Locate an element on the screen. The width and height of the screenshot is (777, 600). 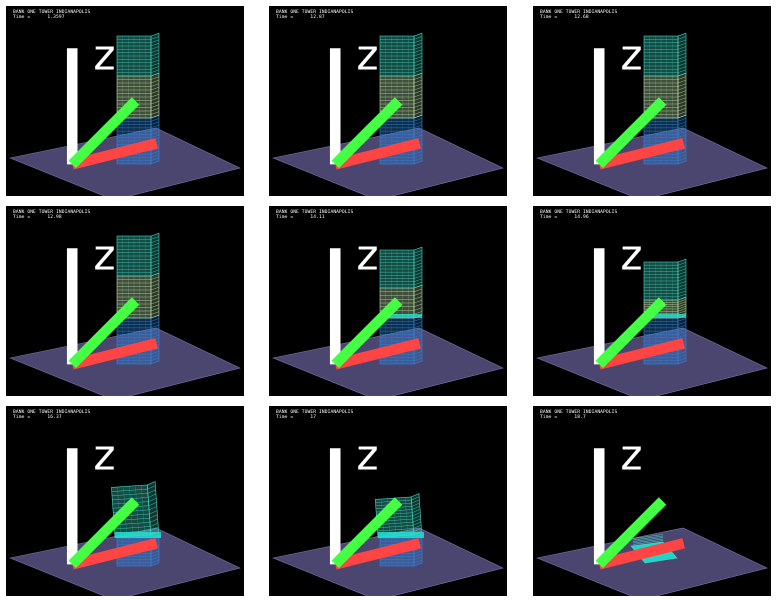
frame-time: Time = 1.3597 is located at coordinates (51, 17).